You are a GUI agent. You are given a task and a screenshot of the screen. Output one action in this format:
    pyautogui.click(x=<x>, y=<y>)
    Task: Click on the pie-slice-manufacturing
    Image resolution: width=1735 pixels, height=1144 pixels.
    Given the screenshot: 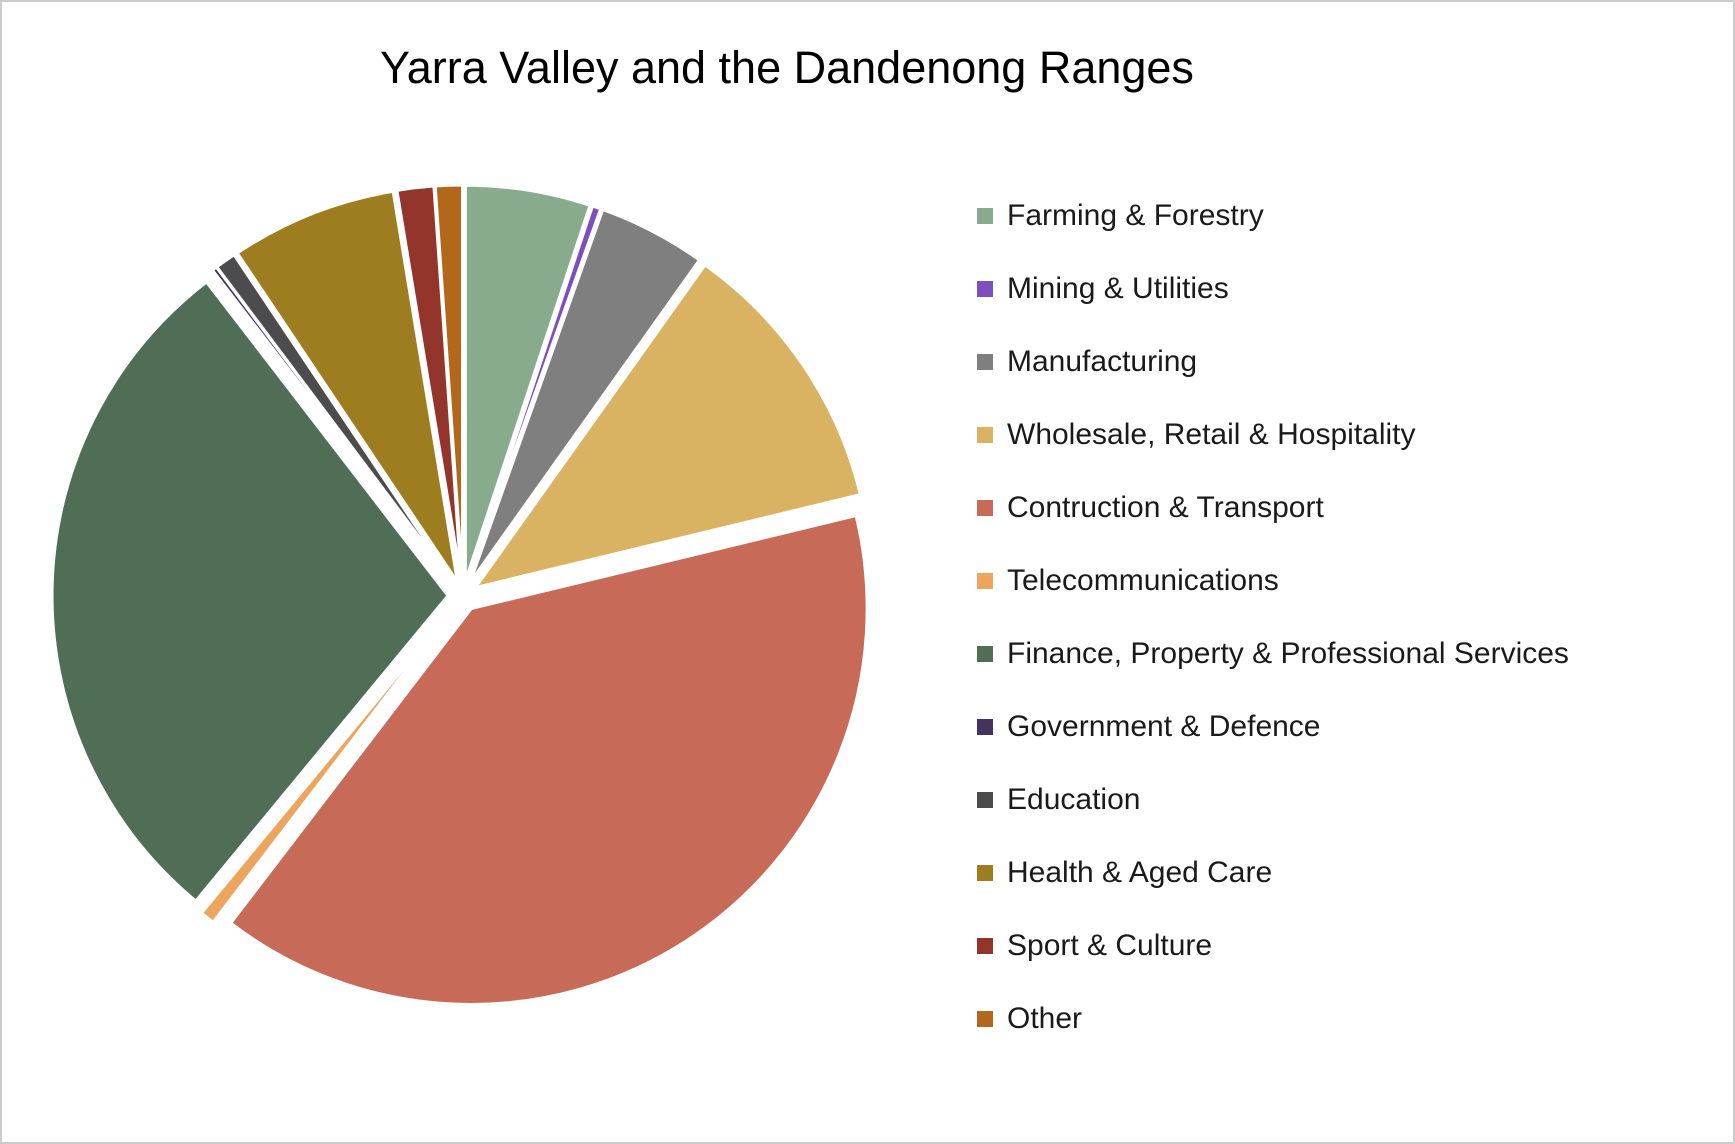 What is the action you would take?
    pyautogui.click(x=585, y=395)
    